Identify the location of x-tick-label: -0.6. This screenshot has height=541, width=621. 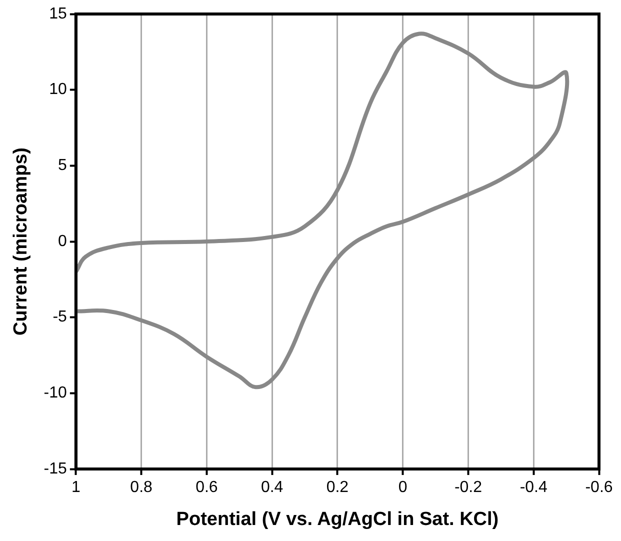
(599, 487).